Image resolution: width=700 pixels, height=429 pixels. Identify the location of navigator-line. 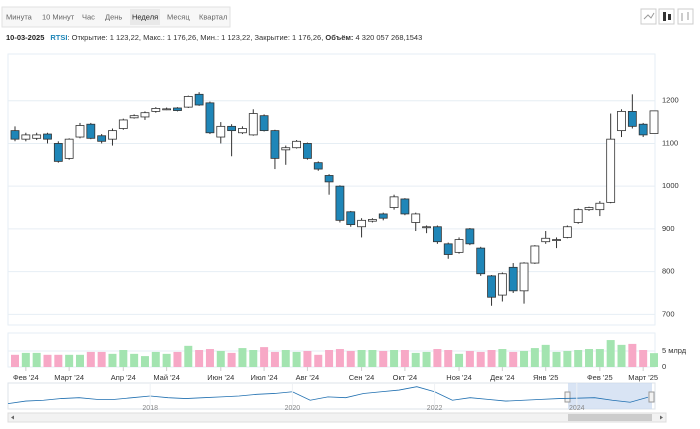
(327, 395).